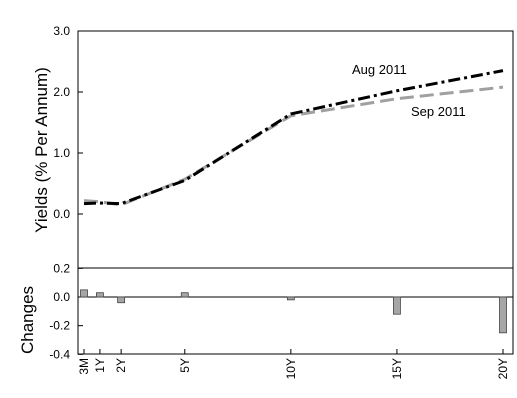  What do you see at coordinates (409, 90) in the screenshot?
I see `series-labels: Aug 2011 Sep 2011` at bounding box center [409, 90].